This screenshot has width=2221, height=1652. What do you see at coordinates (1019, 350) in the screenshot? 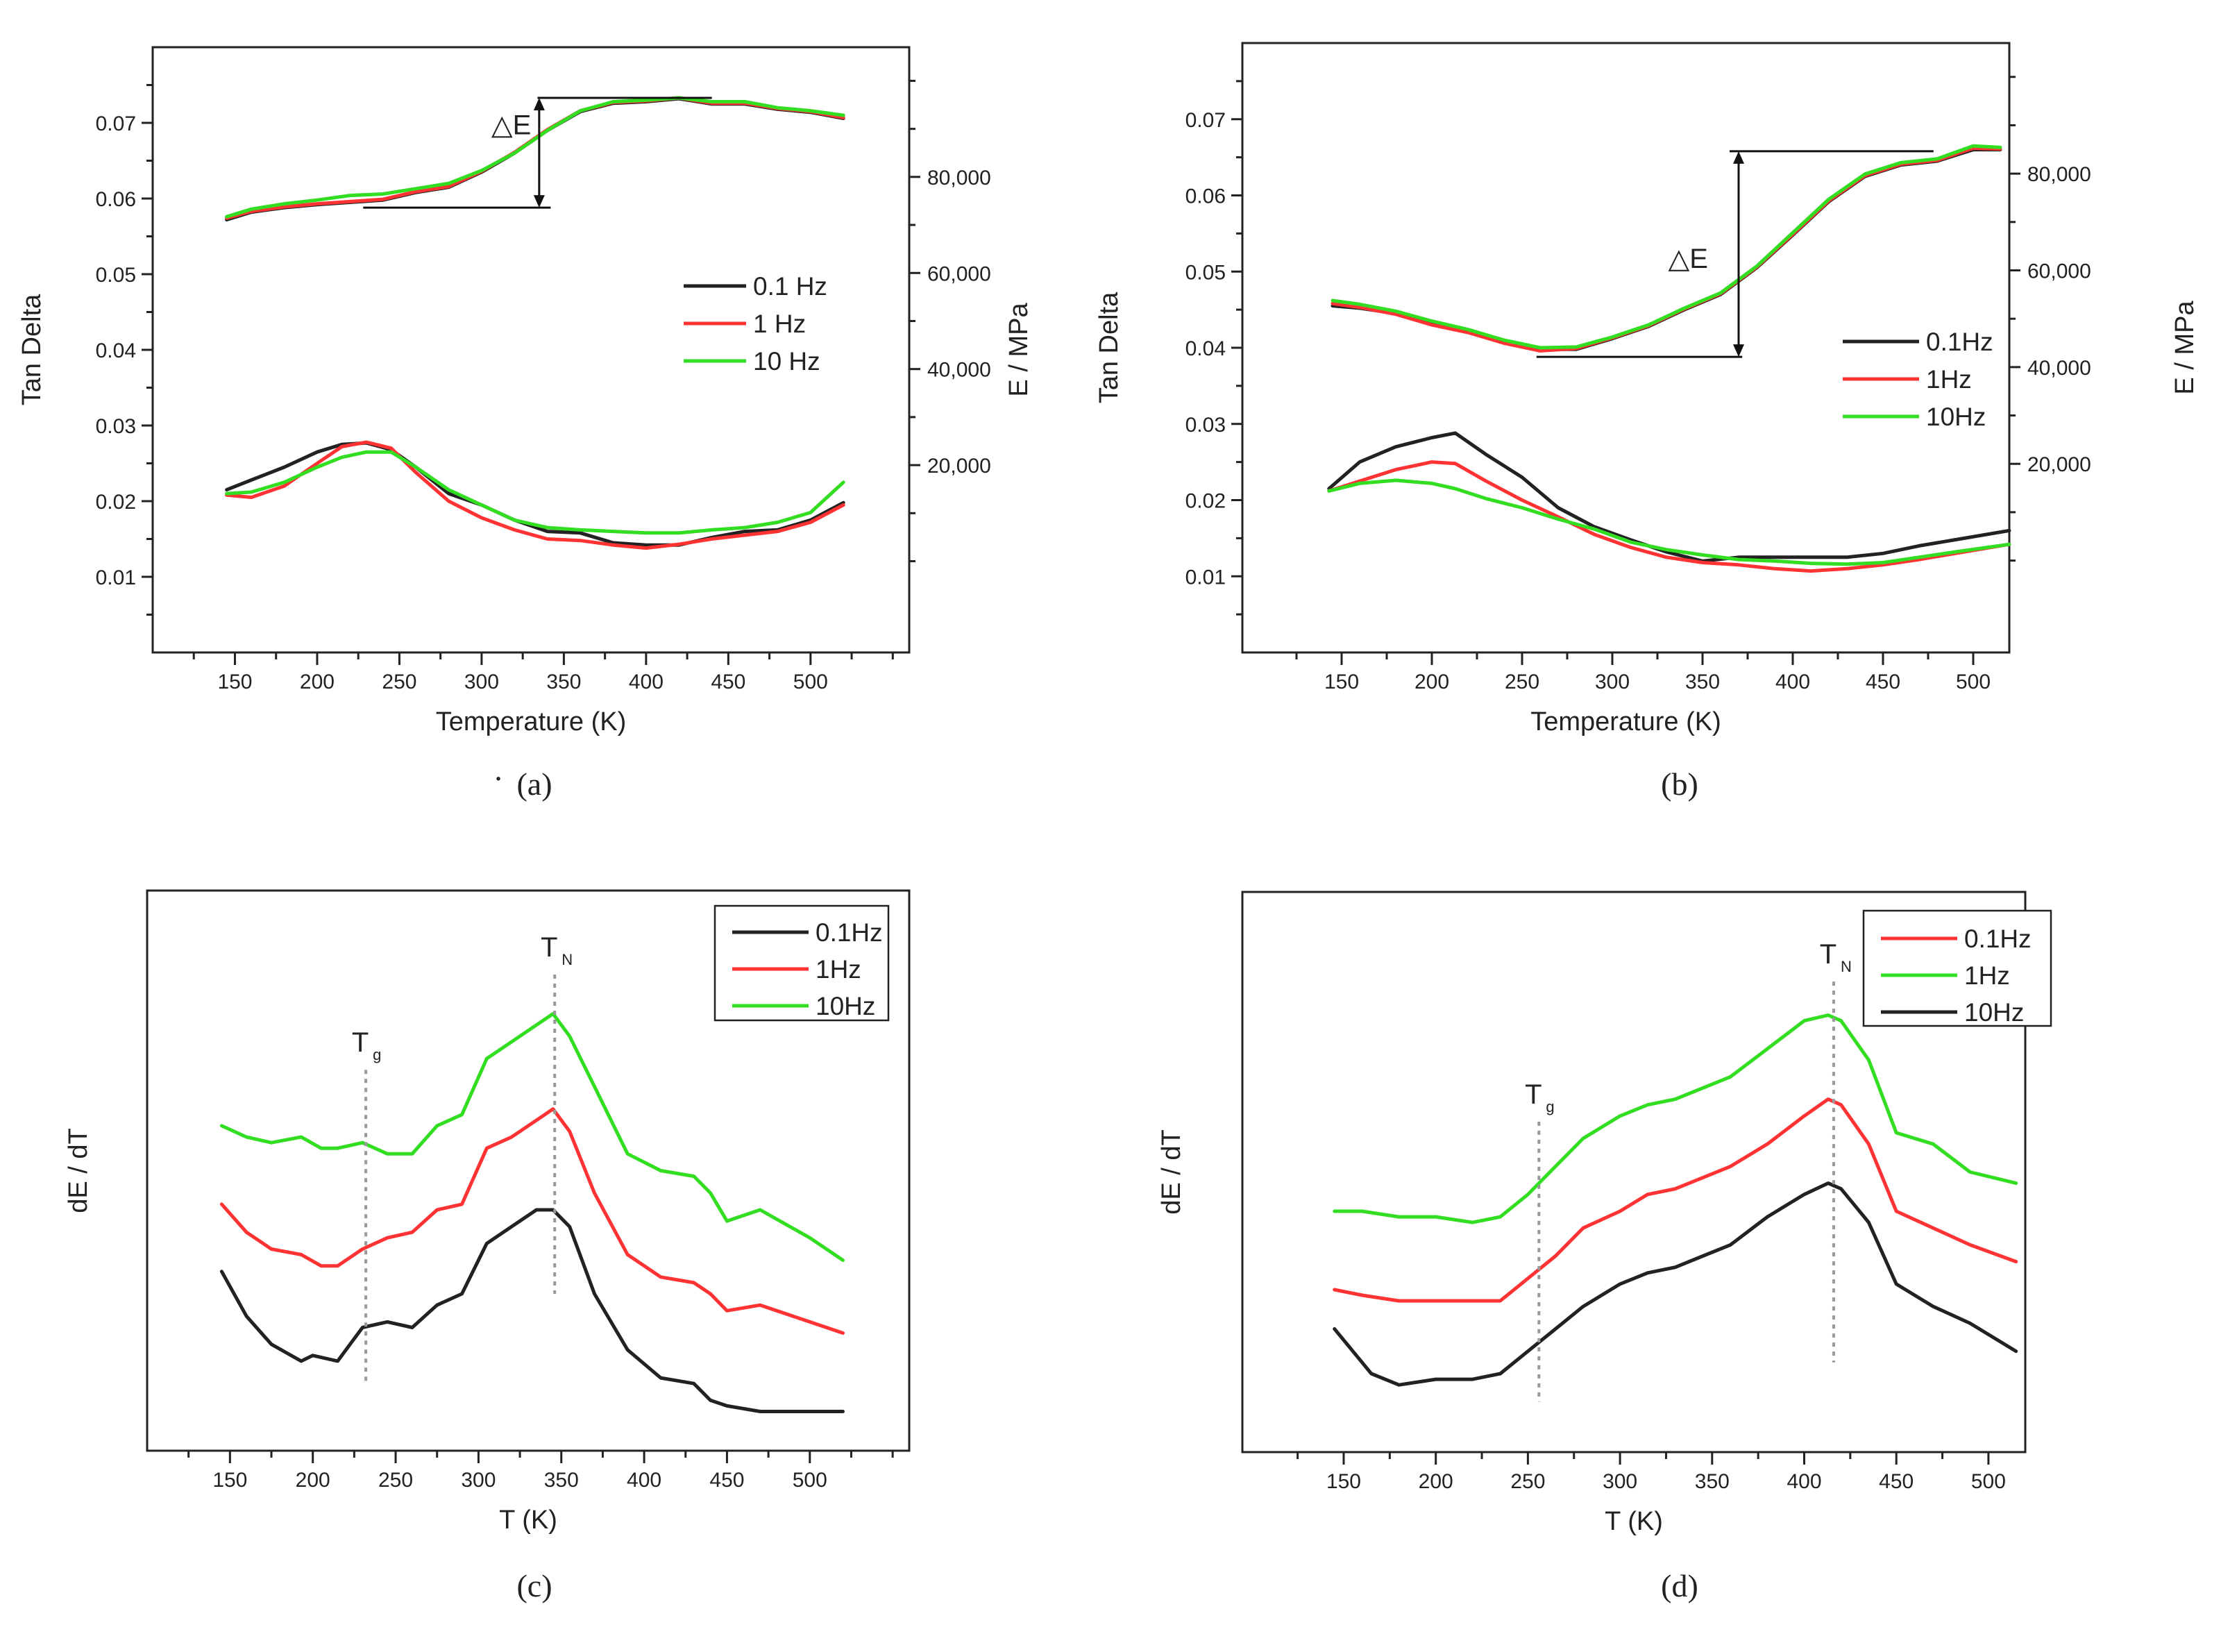
I see `y2-axis-label: E / MPa` at bounding box center [1019, 350].